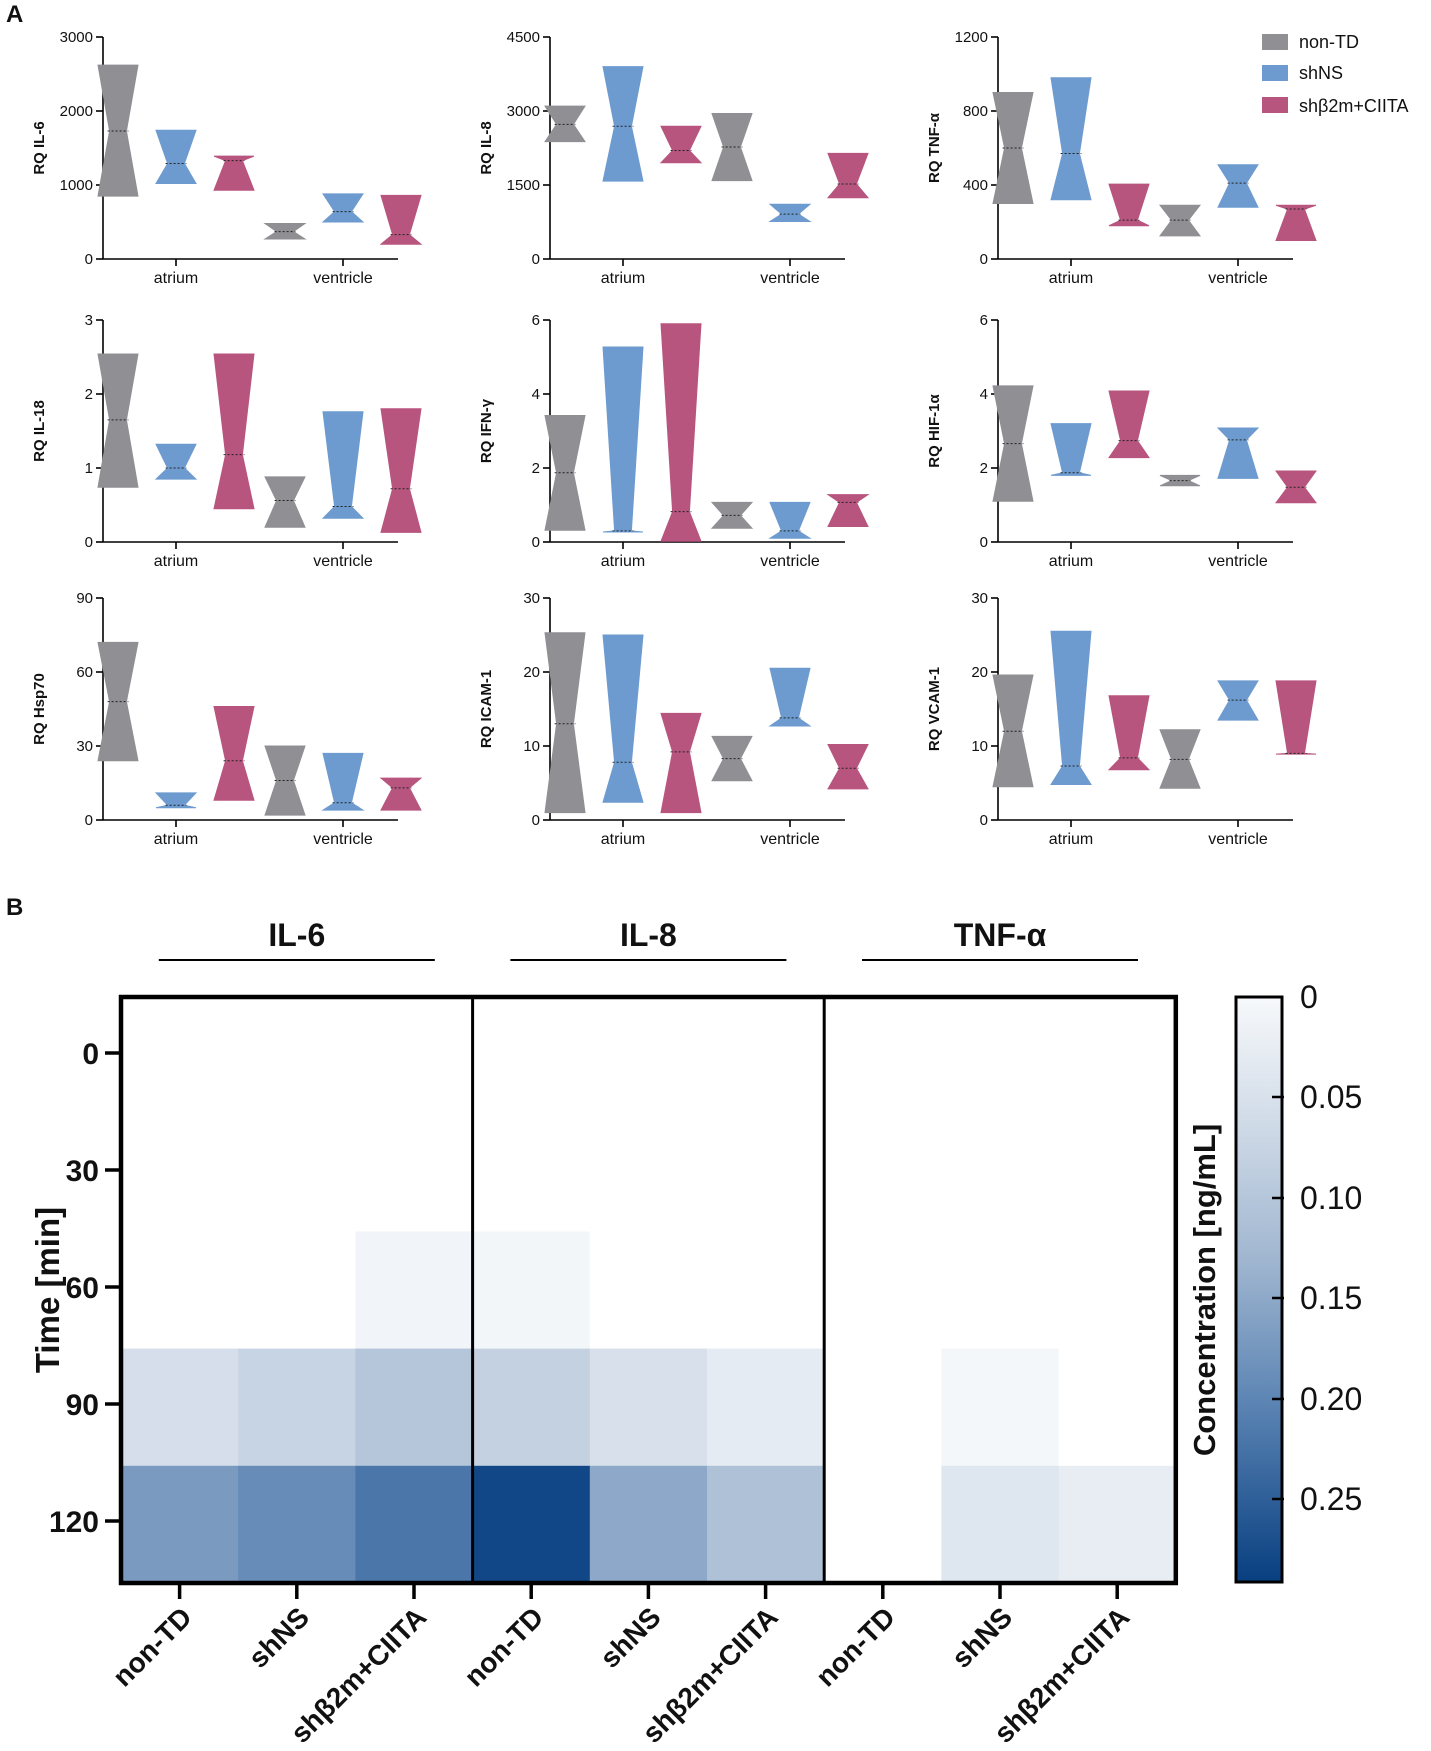 This screenshot has width=1431, height=1751. Describe the element at coordinates (486, 147) in the screenshot. I see `y-axis-title-rq-il-8: RQ IL-8` at that location.